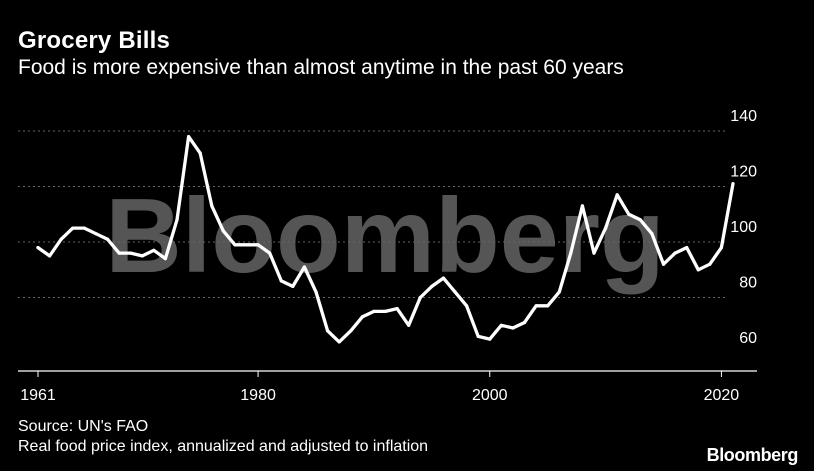 Image resolution: width=814 pixels, height=471 pixels. Describe the element at coordinates (374, 311) in the screenshot. I see `data-point-1990` at that location.